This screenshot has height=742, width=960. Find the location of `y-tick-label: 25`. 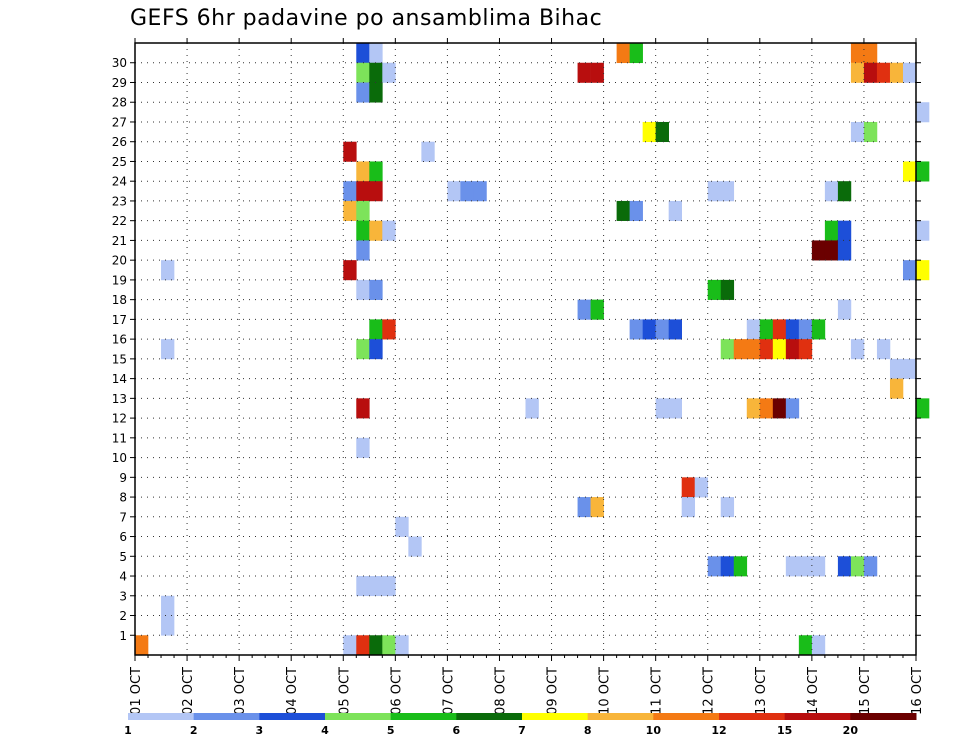

y-tick-label: 25 is located at coordinates (119, 162).